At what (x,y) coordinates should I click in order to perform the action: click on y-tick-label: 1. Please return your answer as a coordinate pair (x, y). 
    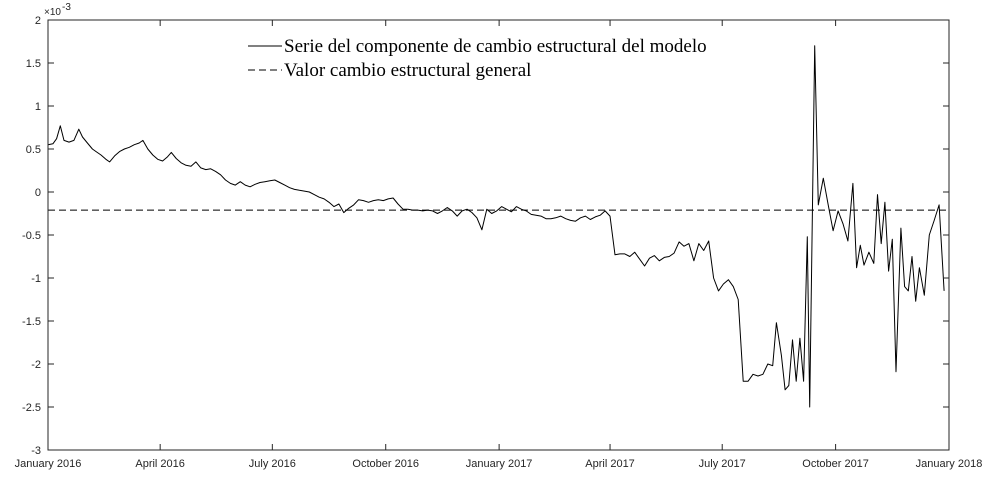
    Looking at the image, I should click on (38, 107).